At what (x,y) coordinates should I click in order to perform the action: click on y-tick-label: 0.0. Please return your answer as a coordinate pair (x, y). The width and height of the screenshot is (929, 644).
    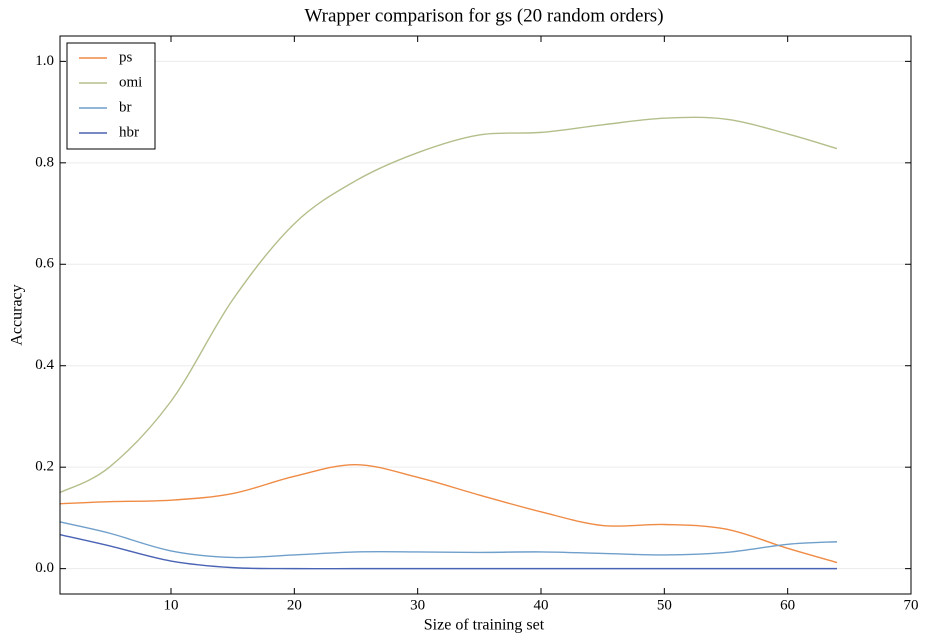
    Looking at the image, I should click on (44, 568).